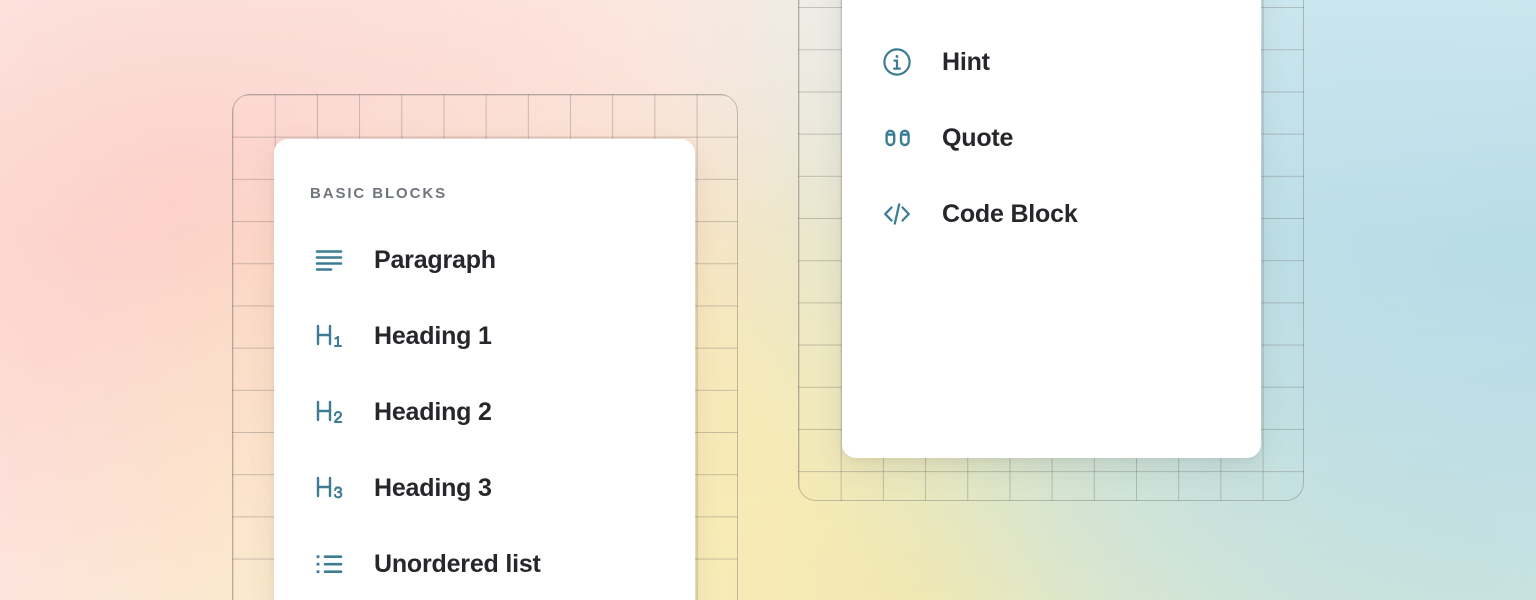  What do you see at coordinates (897, 62) in the screenshot?
I see `hint-icon` at bounding box center [897, 62].